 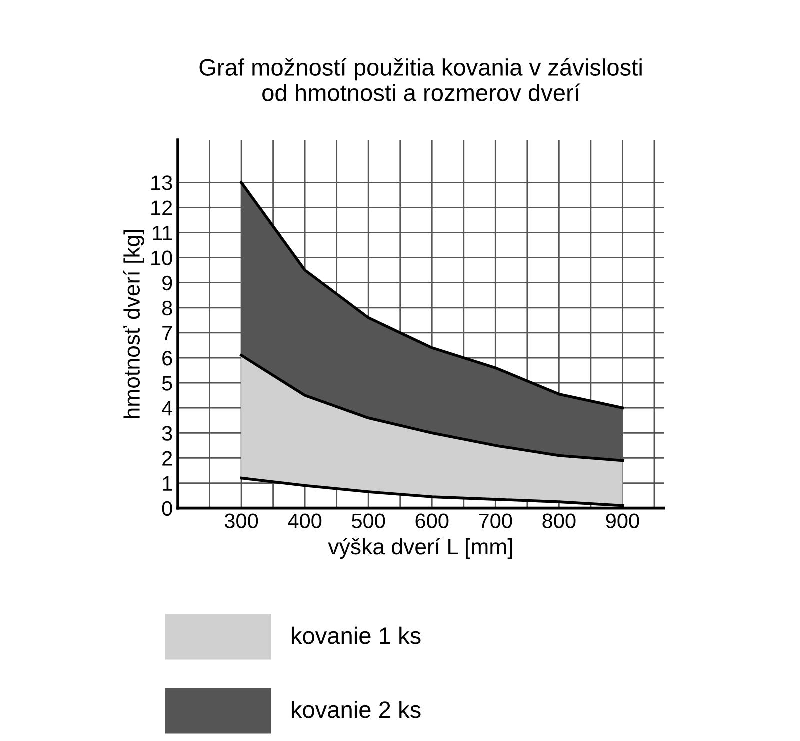 I want to click on x-tick-label: 700, so click(x=495, y=521).